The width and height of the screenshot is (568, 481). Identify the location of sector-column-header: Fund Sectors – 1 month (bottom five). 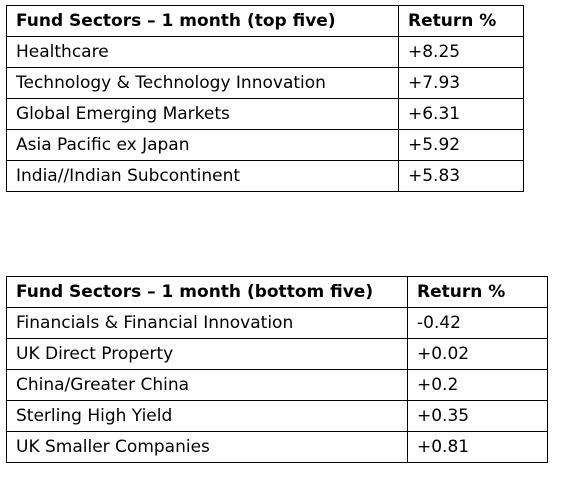
(207, 292).